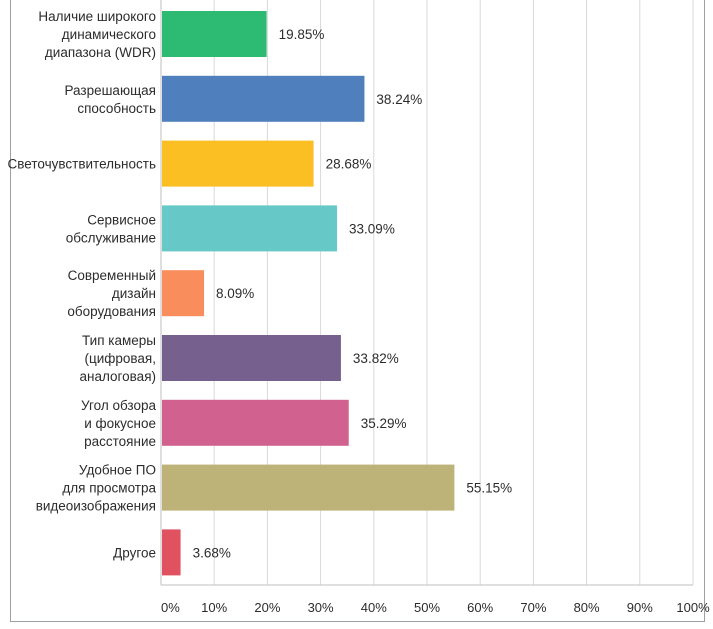 The image size is (713, 629). I want to click on bar-value-label: 55.15%, so click(489, 488).